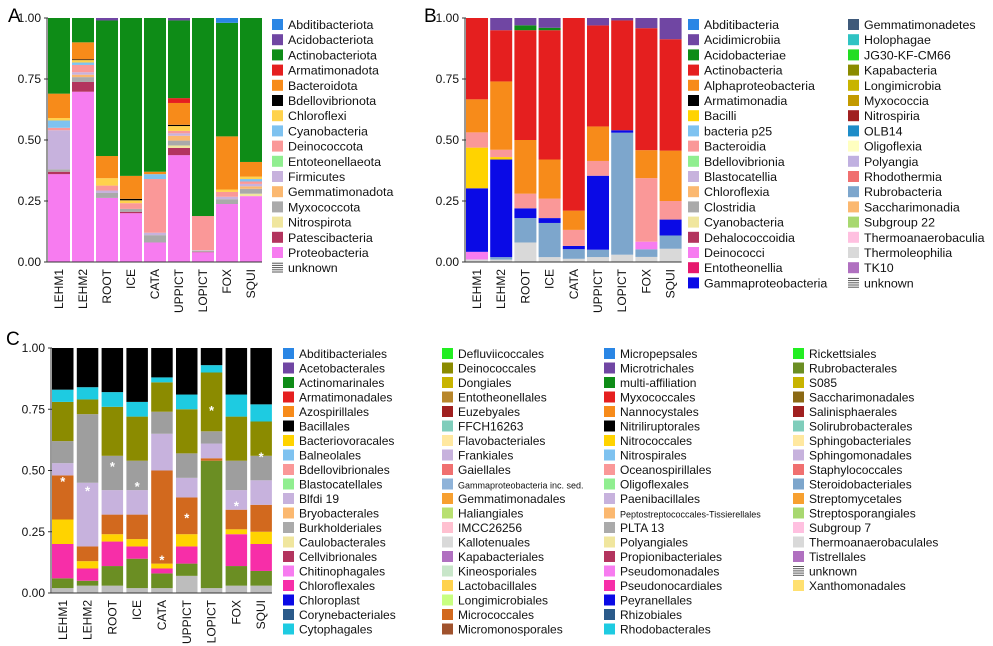 The height and width of the screenshot is (646, 993). What do you see at coordinates (860, 427) in the screenshot?
I see `legend-label: Solirubrobacterales` at bounding box center [860, 427].